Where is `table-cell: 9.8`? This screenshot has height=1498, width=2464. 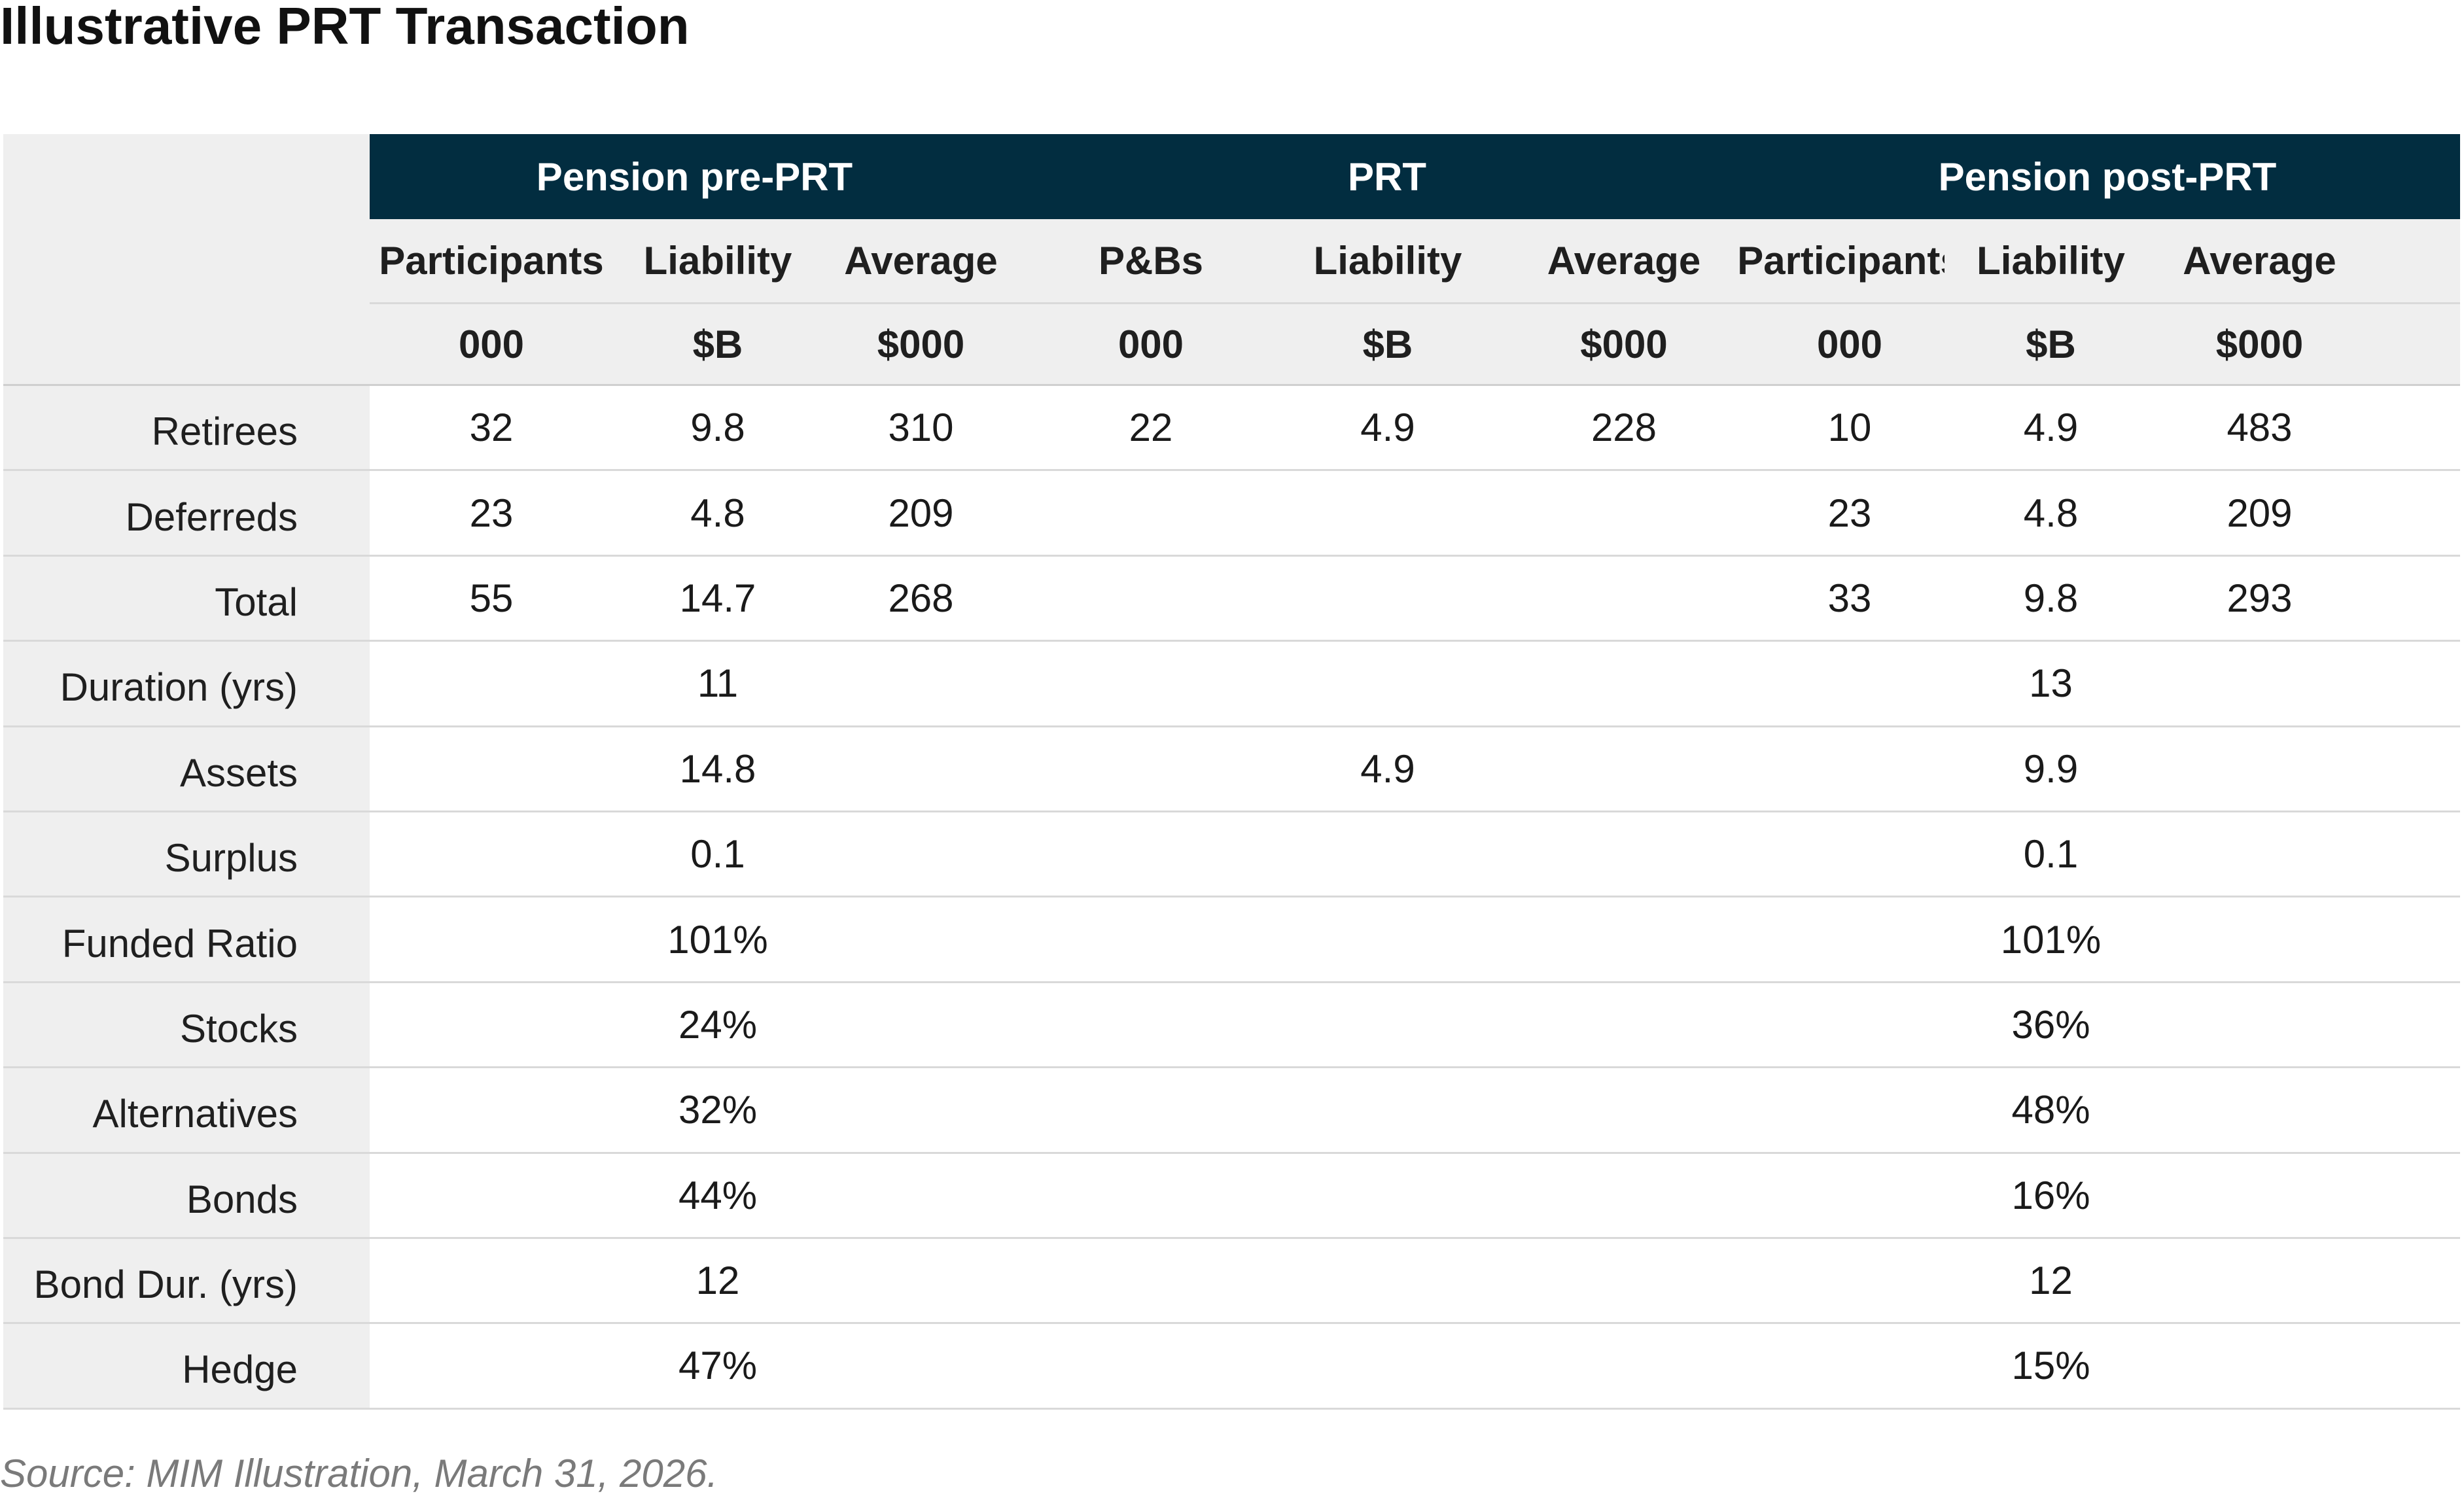
table-cell: 9.8 is located at coordinates (717, 429).